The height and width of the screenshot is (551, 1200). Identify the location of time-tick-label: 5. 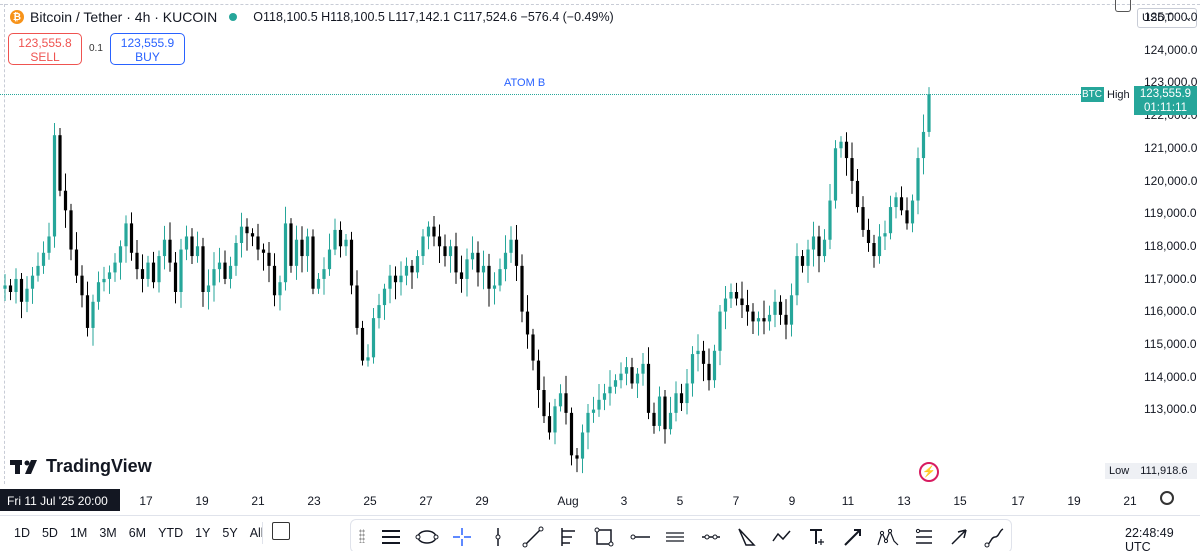
(680, 501).